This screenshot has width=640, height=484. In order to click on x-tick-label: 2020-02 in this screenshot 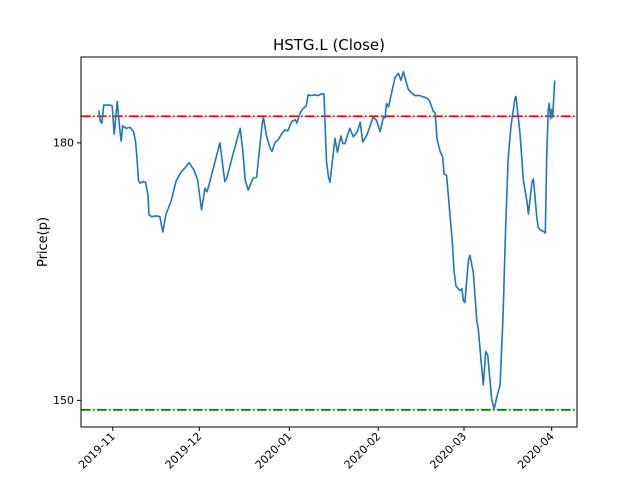, I will do `click(363, 451)`.